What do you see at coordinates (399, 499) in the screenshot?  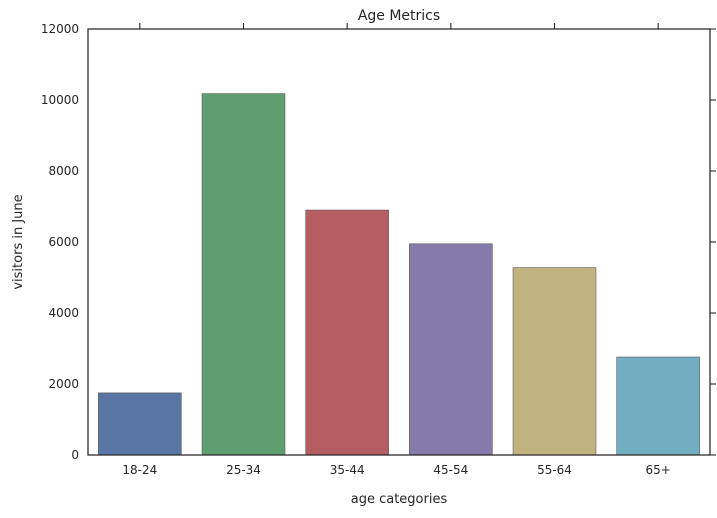 I see `x-axis-label: age categories` at bounding box center [399, 499].